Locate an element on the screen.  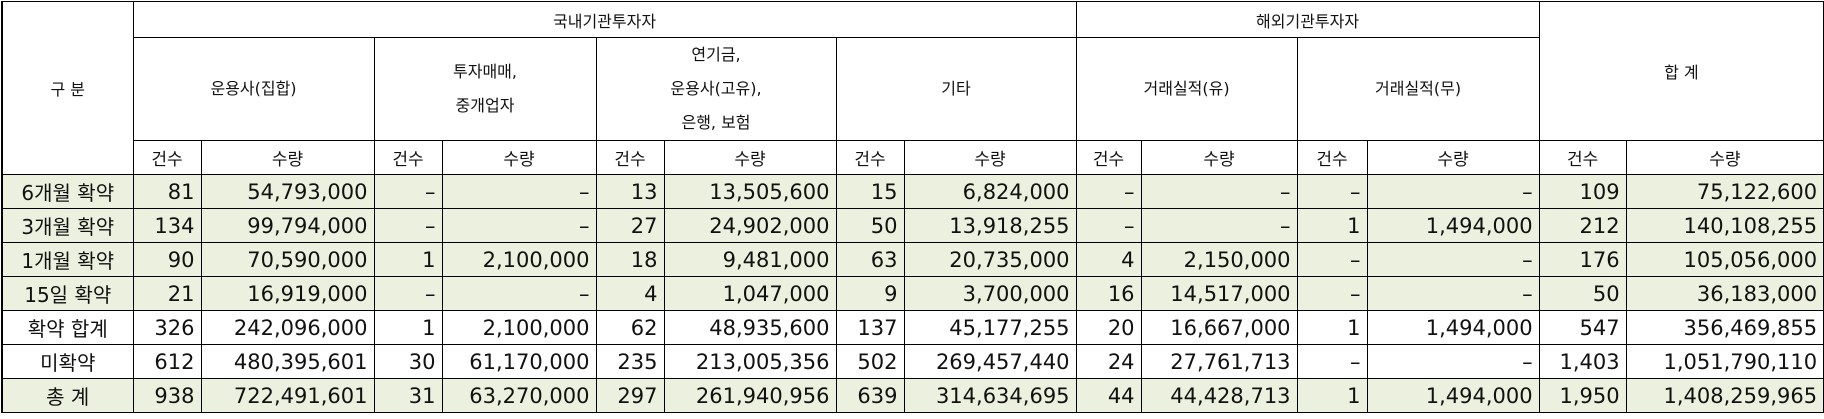
count-cell: 212 is located at coordinates (1582, 225).